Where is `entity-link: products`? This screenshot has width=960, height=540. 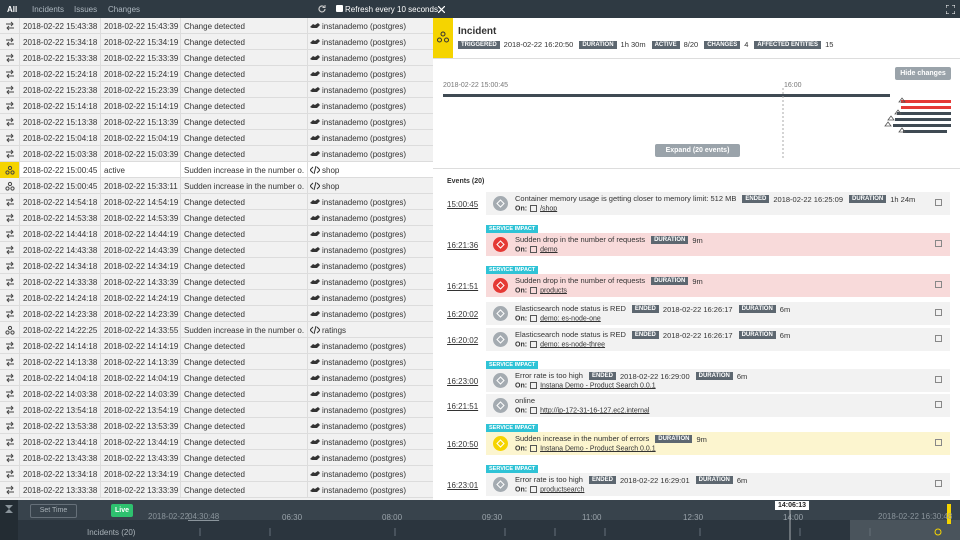
entity-link: products is located at coordinates (553, 291).